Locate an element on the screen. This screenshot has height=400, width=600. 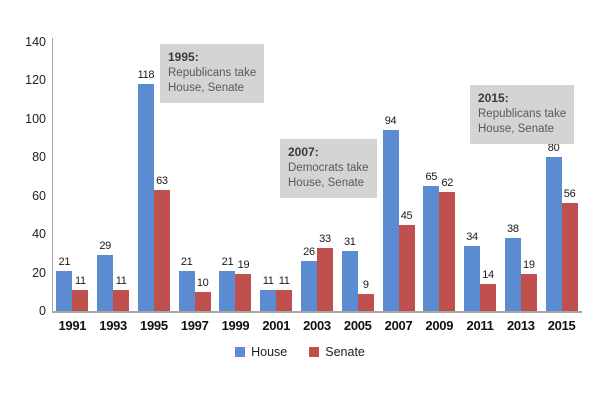
x-axis-label-2001: 2001 is located at coordinates (276, 325).